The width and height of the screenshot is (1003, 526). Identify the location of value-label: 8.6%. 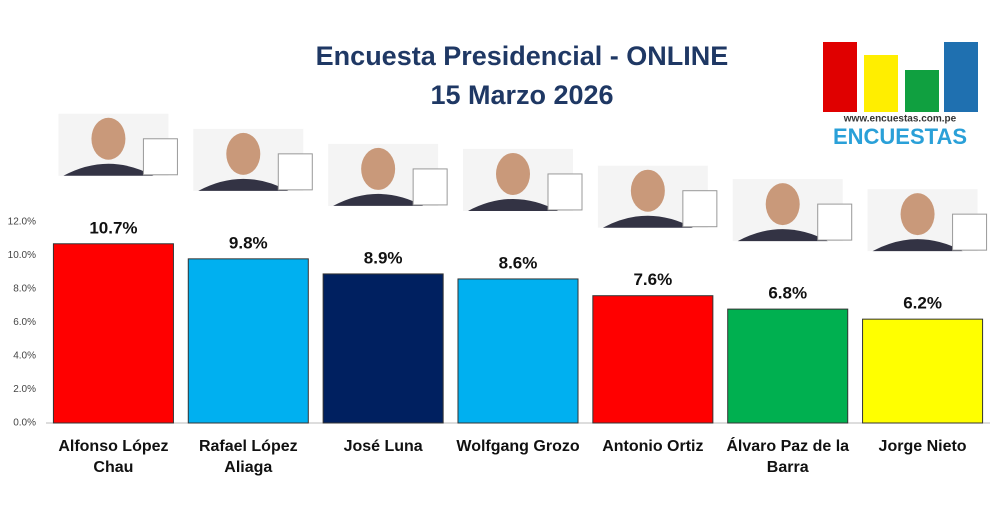
(518, 262).